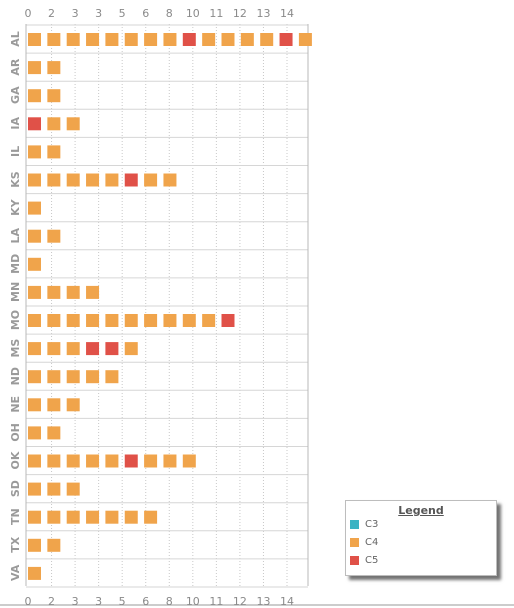 Image resolution: width=514 pixels, height=608 pixels. I want to click on state-label: AL, so click(15, 39).